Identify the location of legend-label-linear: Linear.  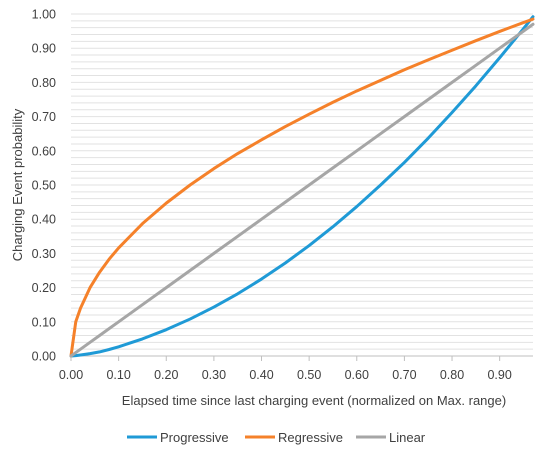
(407, 437).